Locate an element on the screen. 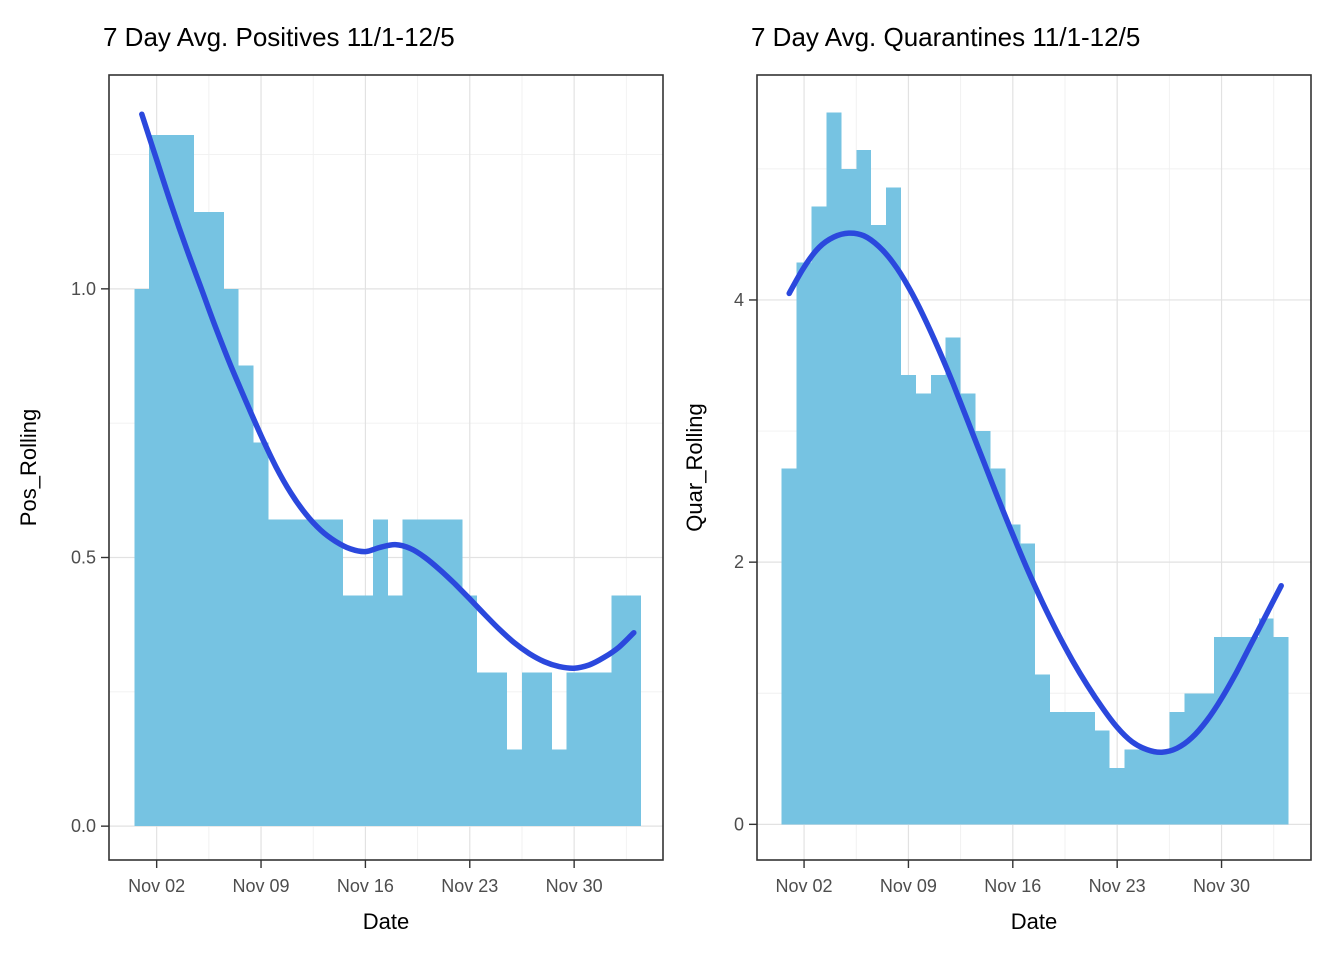 This screenshot has height=965, width=1344. y-tick-label: 1.0 is located at coordinates (83, 289).